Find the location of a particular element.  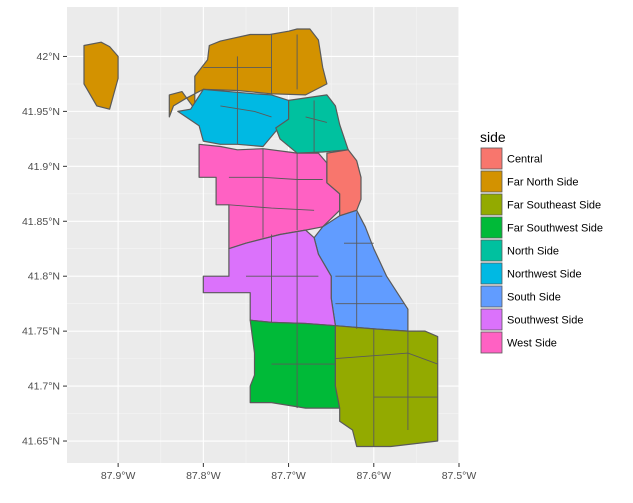

y-tick-label: 41.75°N is located at coordinates (41, 332).